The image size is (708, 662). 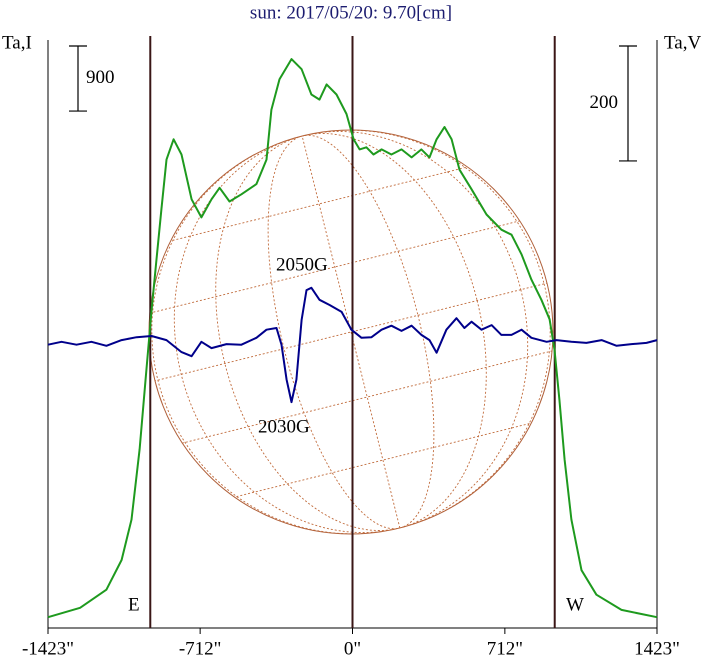 I want to click on annotation: 2050G, so click(x=302, y=264).